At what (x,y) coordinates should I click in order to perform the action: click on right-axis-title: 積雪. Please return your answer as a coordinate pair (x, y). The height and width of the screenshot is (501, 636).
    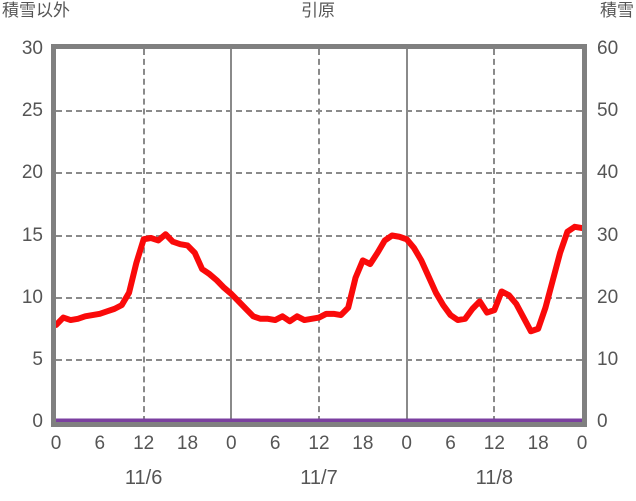
    Looking at the image, I should click on (617, 10).